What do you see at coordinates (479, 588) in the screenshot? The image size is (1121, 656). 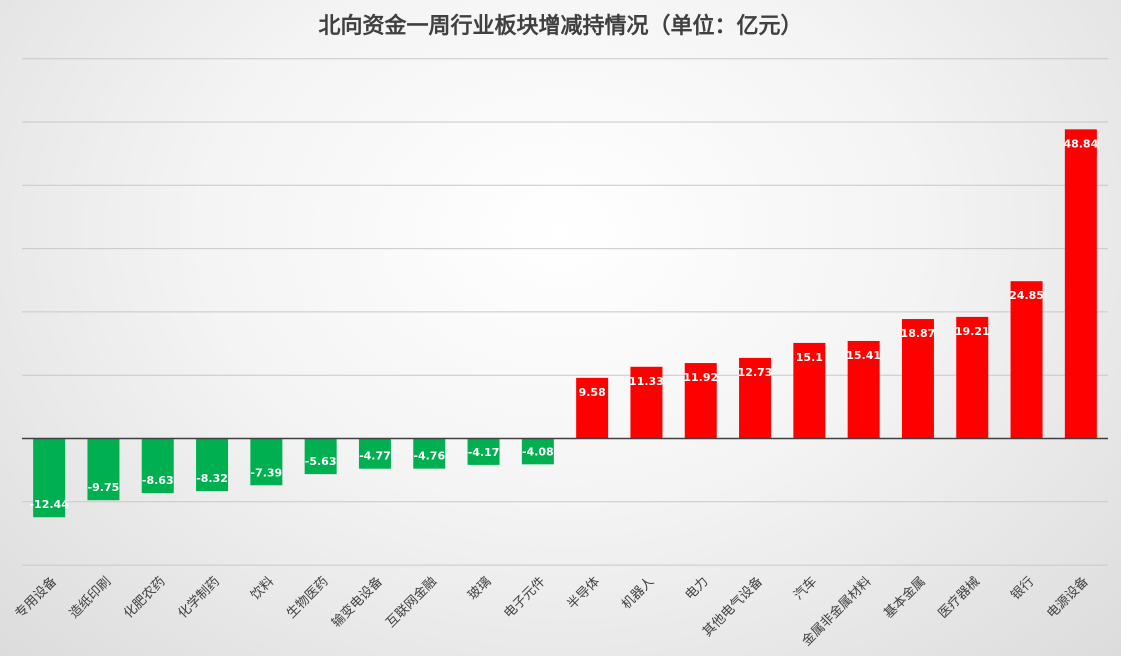 I see `category-label: 玻璃` at bounding box center [479, 588].